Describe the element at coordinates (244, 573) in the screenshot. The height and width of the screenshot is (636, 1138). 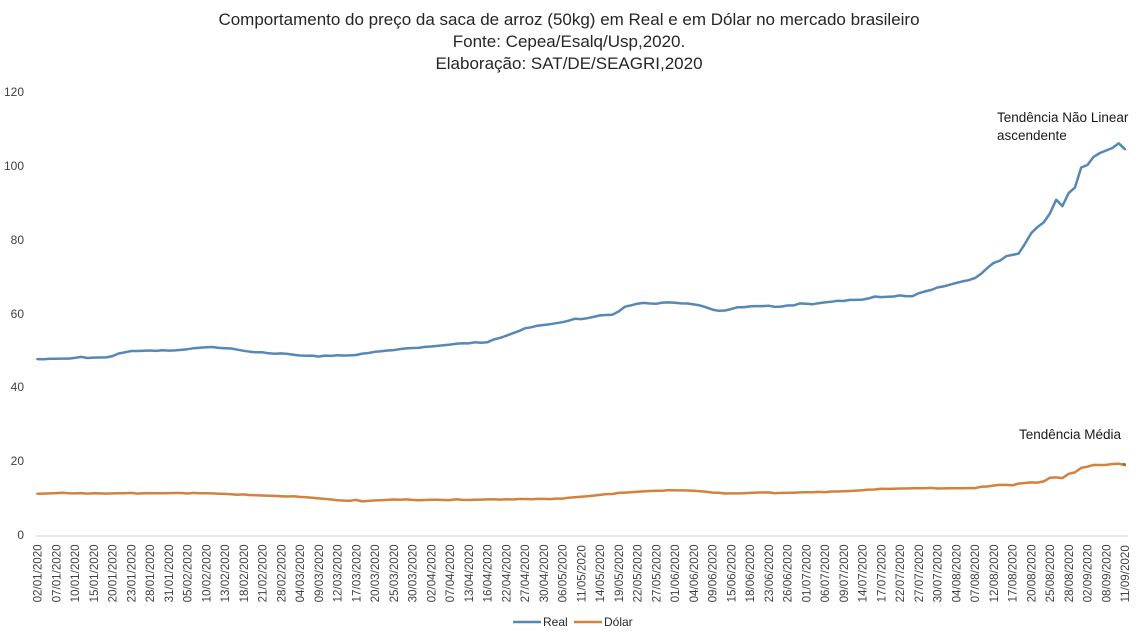
I see `svg-text: 18/02/2020` at that location.